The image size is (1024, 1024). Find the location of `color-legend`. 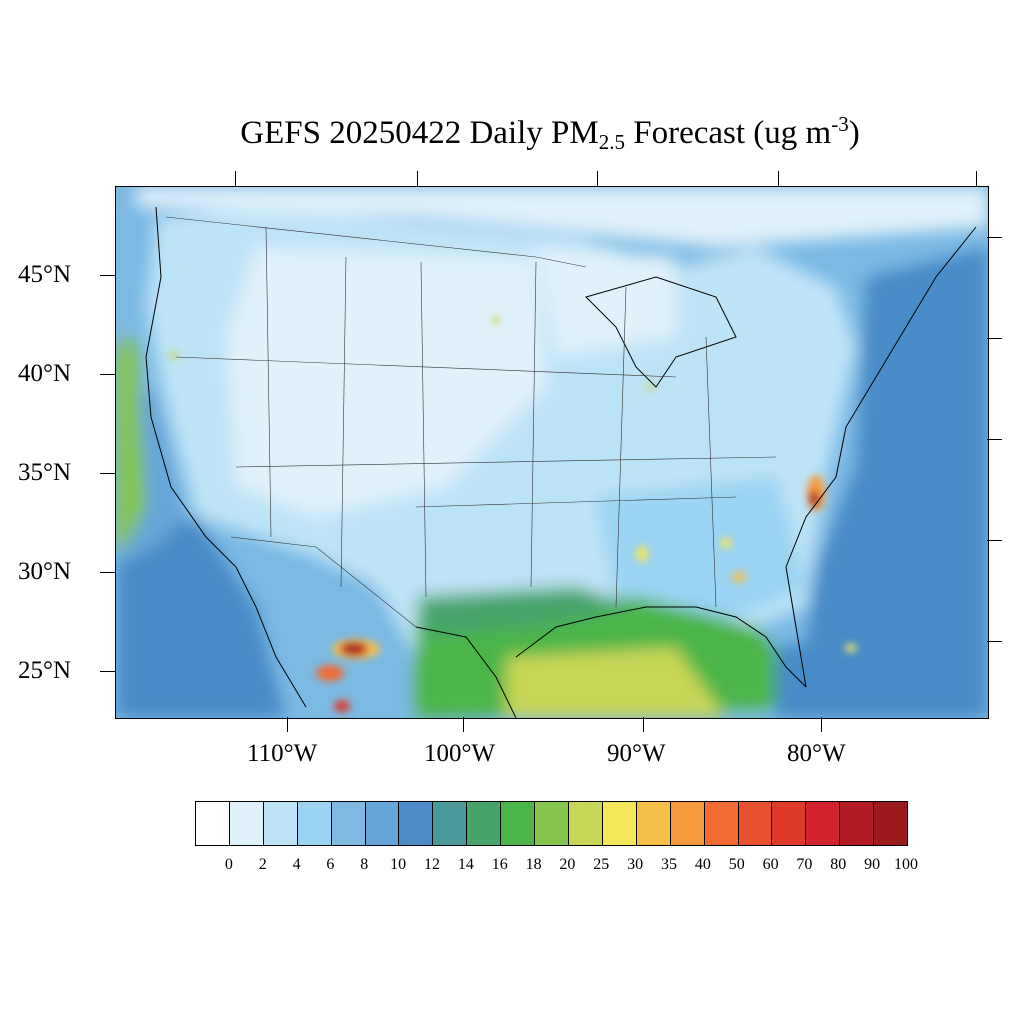

color-legend is located at coordinates (551, 823).